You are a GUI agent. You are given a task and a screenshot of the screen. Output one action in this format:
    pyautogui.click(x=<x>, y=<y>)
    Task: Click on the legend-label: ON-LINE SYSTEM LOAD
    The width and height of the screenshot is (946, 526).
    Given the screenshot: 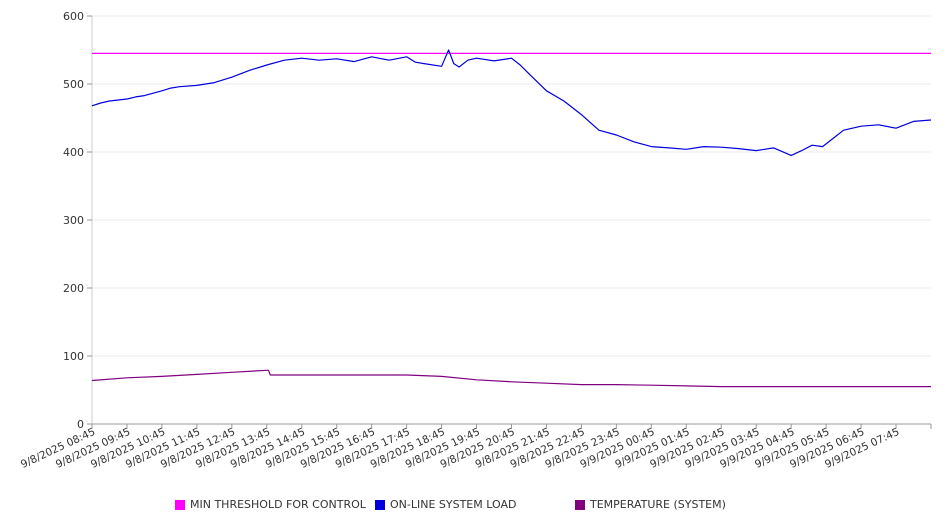 What is the action you would take?
    pyautogui.click(x=453, y=504)
    